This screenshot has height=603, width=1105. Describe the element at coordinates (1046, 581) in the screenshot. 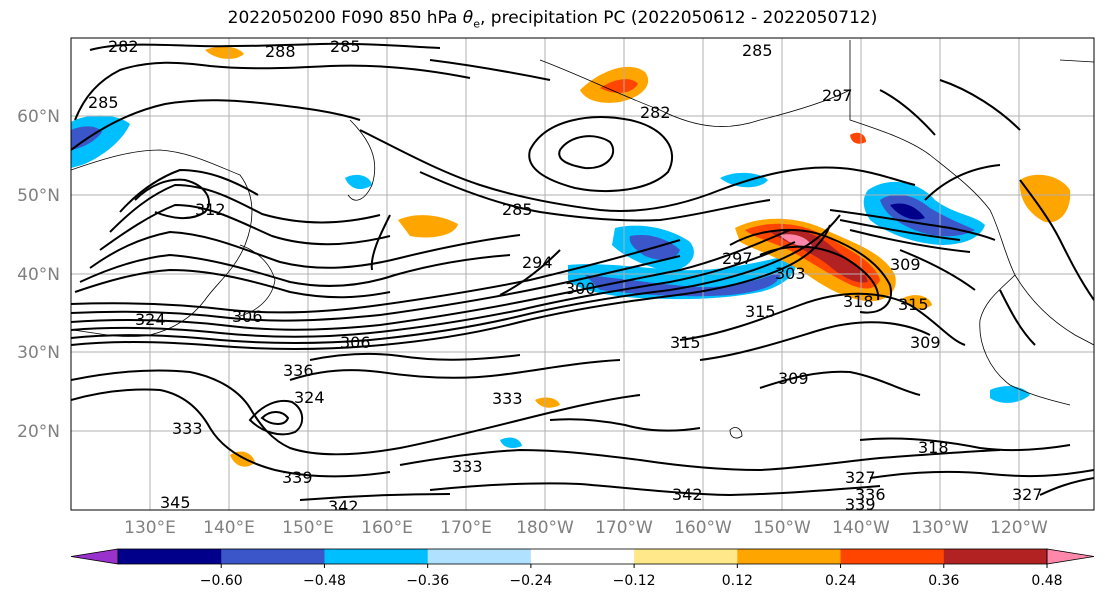

I see `colorbar-tick-label: 0.48` at that location.